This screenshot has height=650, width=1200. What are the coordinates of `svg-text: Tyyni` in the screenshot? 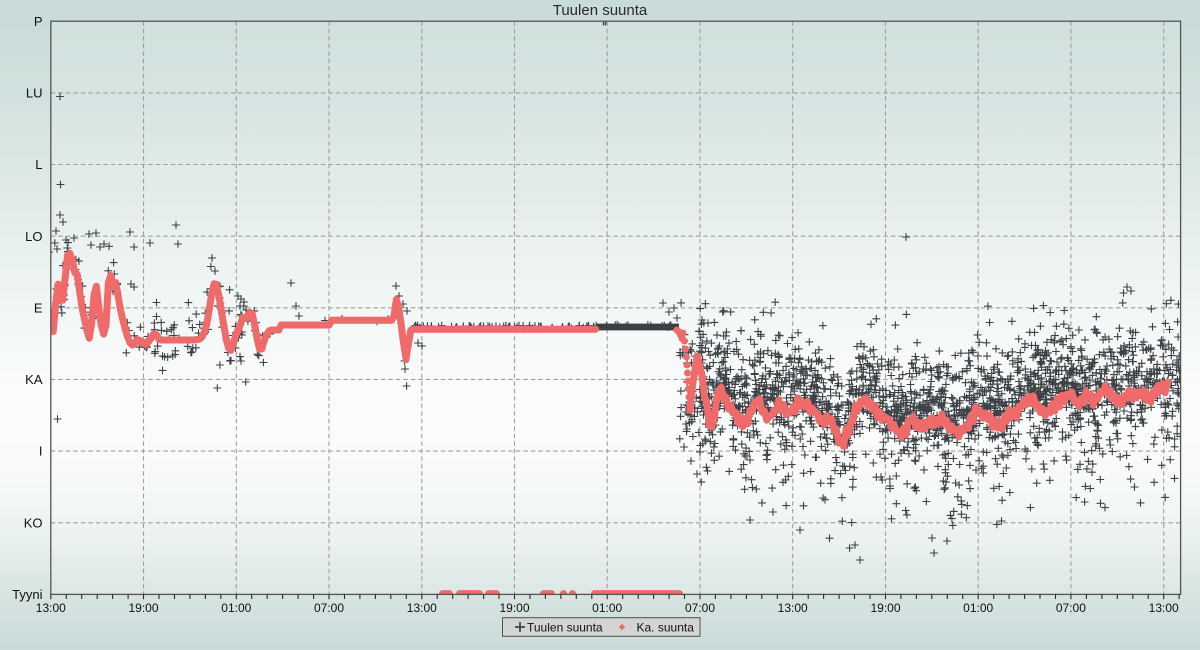 It's located at (27, 594).